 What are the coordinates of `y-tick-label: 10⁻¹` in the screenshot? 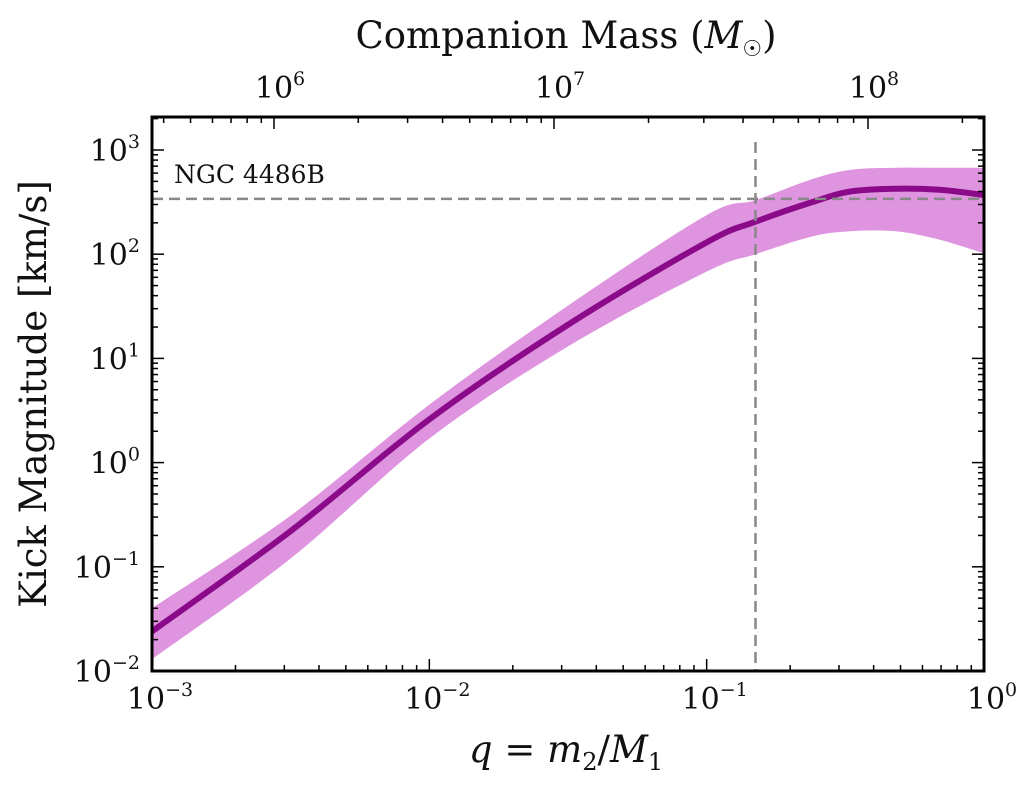 It's located at (107, 567).